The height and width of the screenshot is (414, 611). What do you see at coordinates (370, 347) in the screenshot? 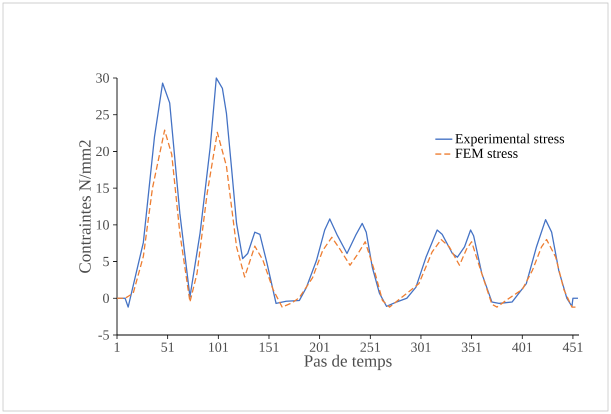
I see `x-tick-label: 251` at bounding box center [370, 347].